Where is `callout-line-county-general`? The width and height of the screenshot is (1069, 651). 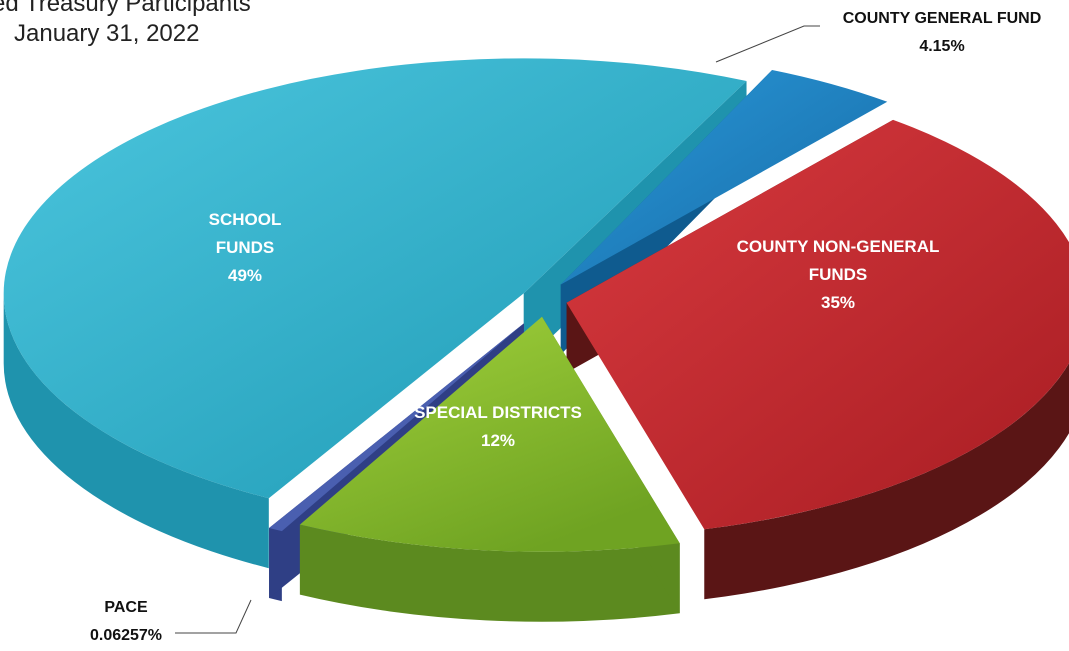
callout-line-county-general is located at coordinates (767, 44).